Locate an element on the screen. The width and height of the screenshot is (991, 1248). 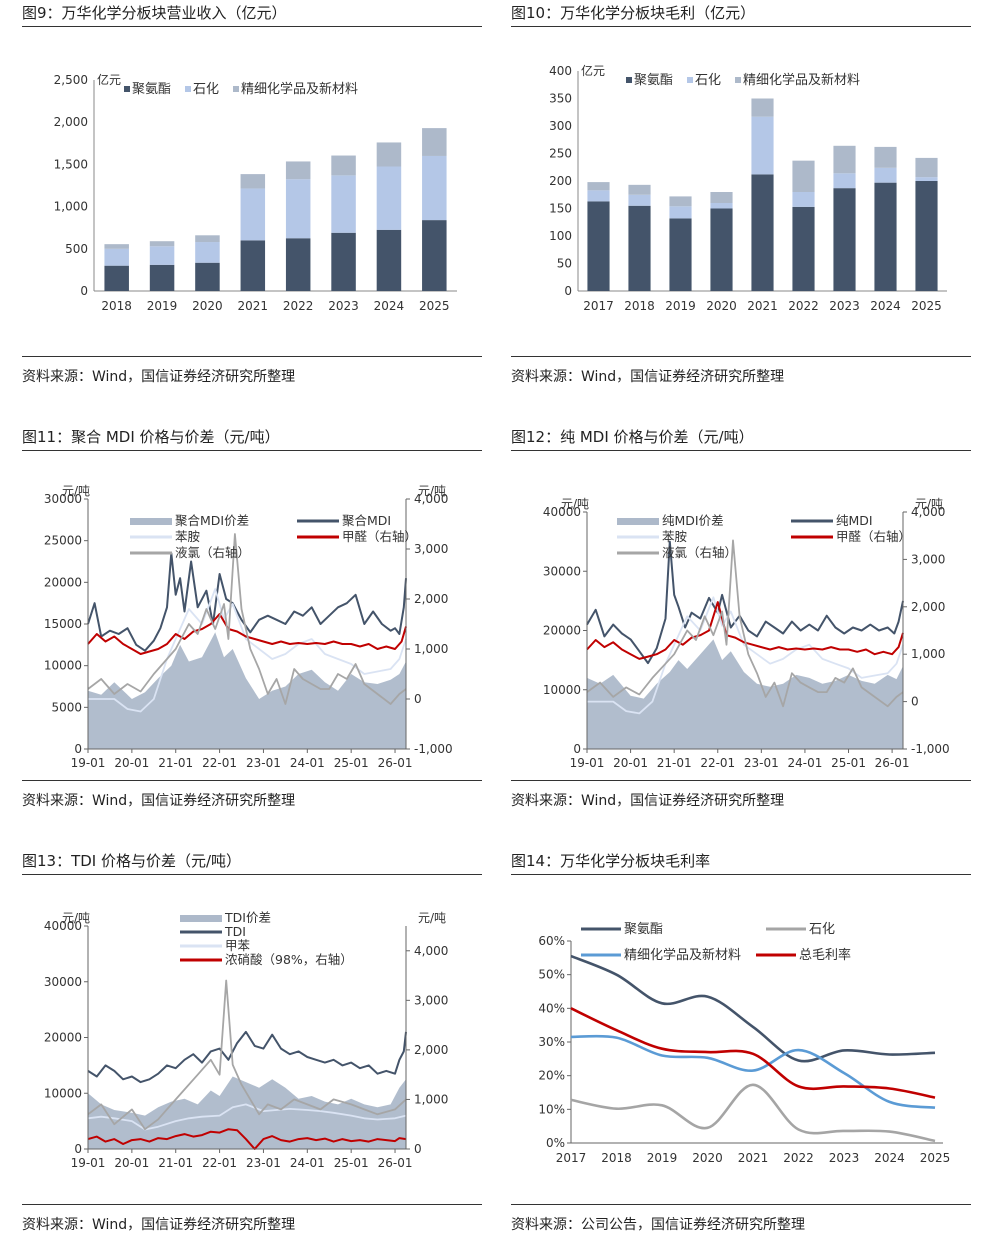
legend-label: 苯胺 is located at coordinates (187, 536).